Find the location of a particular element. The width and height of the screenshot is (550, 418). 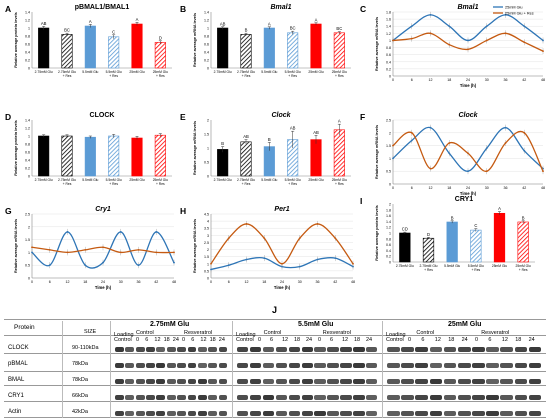

resveratrol-label: Resveratrol is located at coordinates (198, 333).